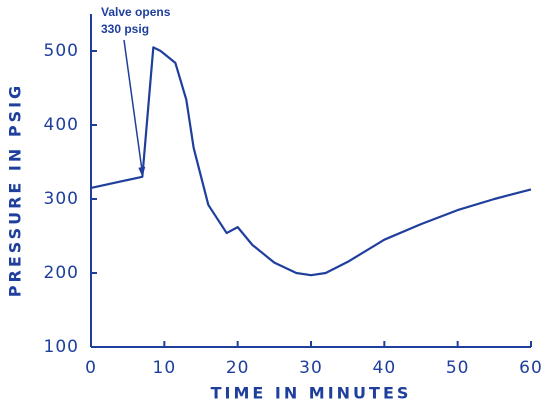 The height and width of the screenshot is (408, 550). I want to click on y-tick-label: 200, so click(61, 273).